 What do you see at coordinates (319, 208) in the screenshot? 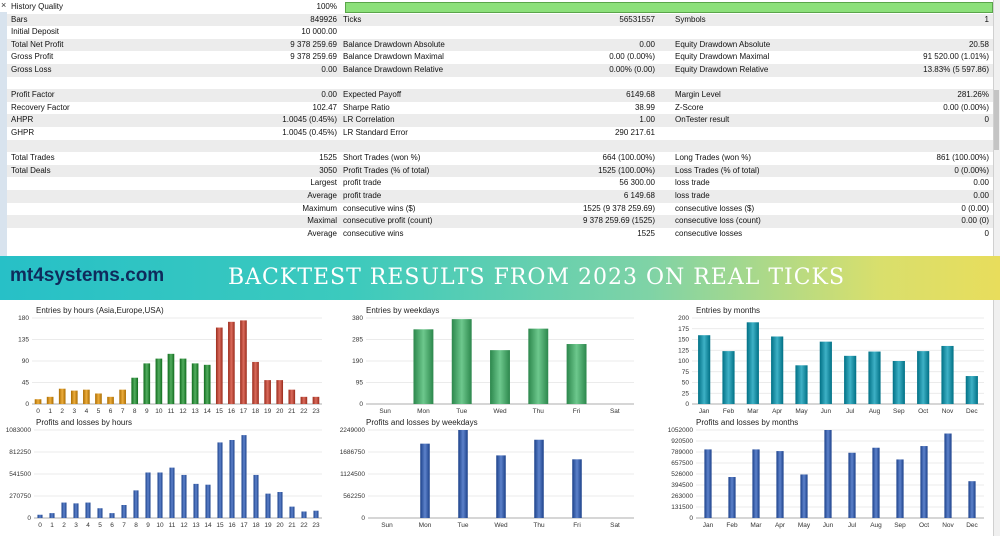
I see `col1-value: Maximum` at bounding box center [319, 208].